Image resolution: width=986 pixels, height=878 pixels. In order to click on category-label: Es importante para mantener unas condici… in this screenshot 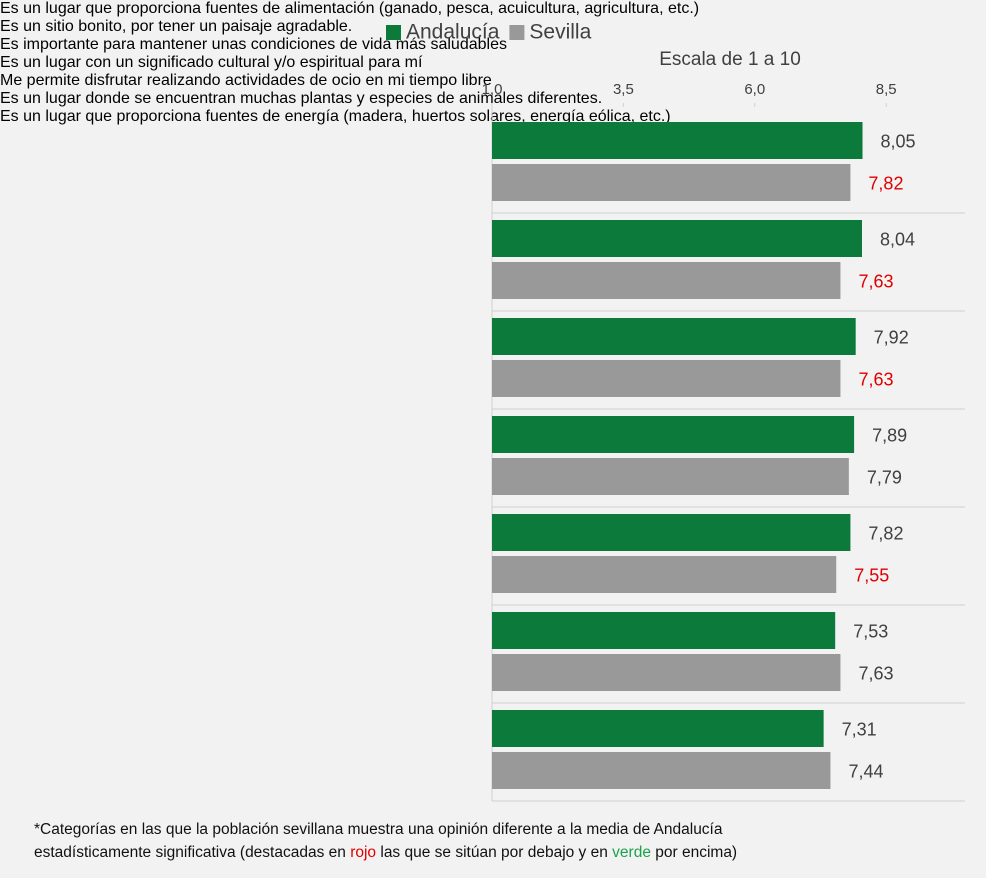, I will do `click(253, 44)`.